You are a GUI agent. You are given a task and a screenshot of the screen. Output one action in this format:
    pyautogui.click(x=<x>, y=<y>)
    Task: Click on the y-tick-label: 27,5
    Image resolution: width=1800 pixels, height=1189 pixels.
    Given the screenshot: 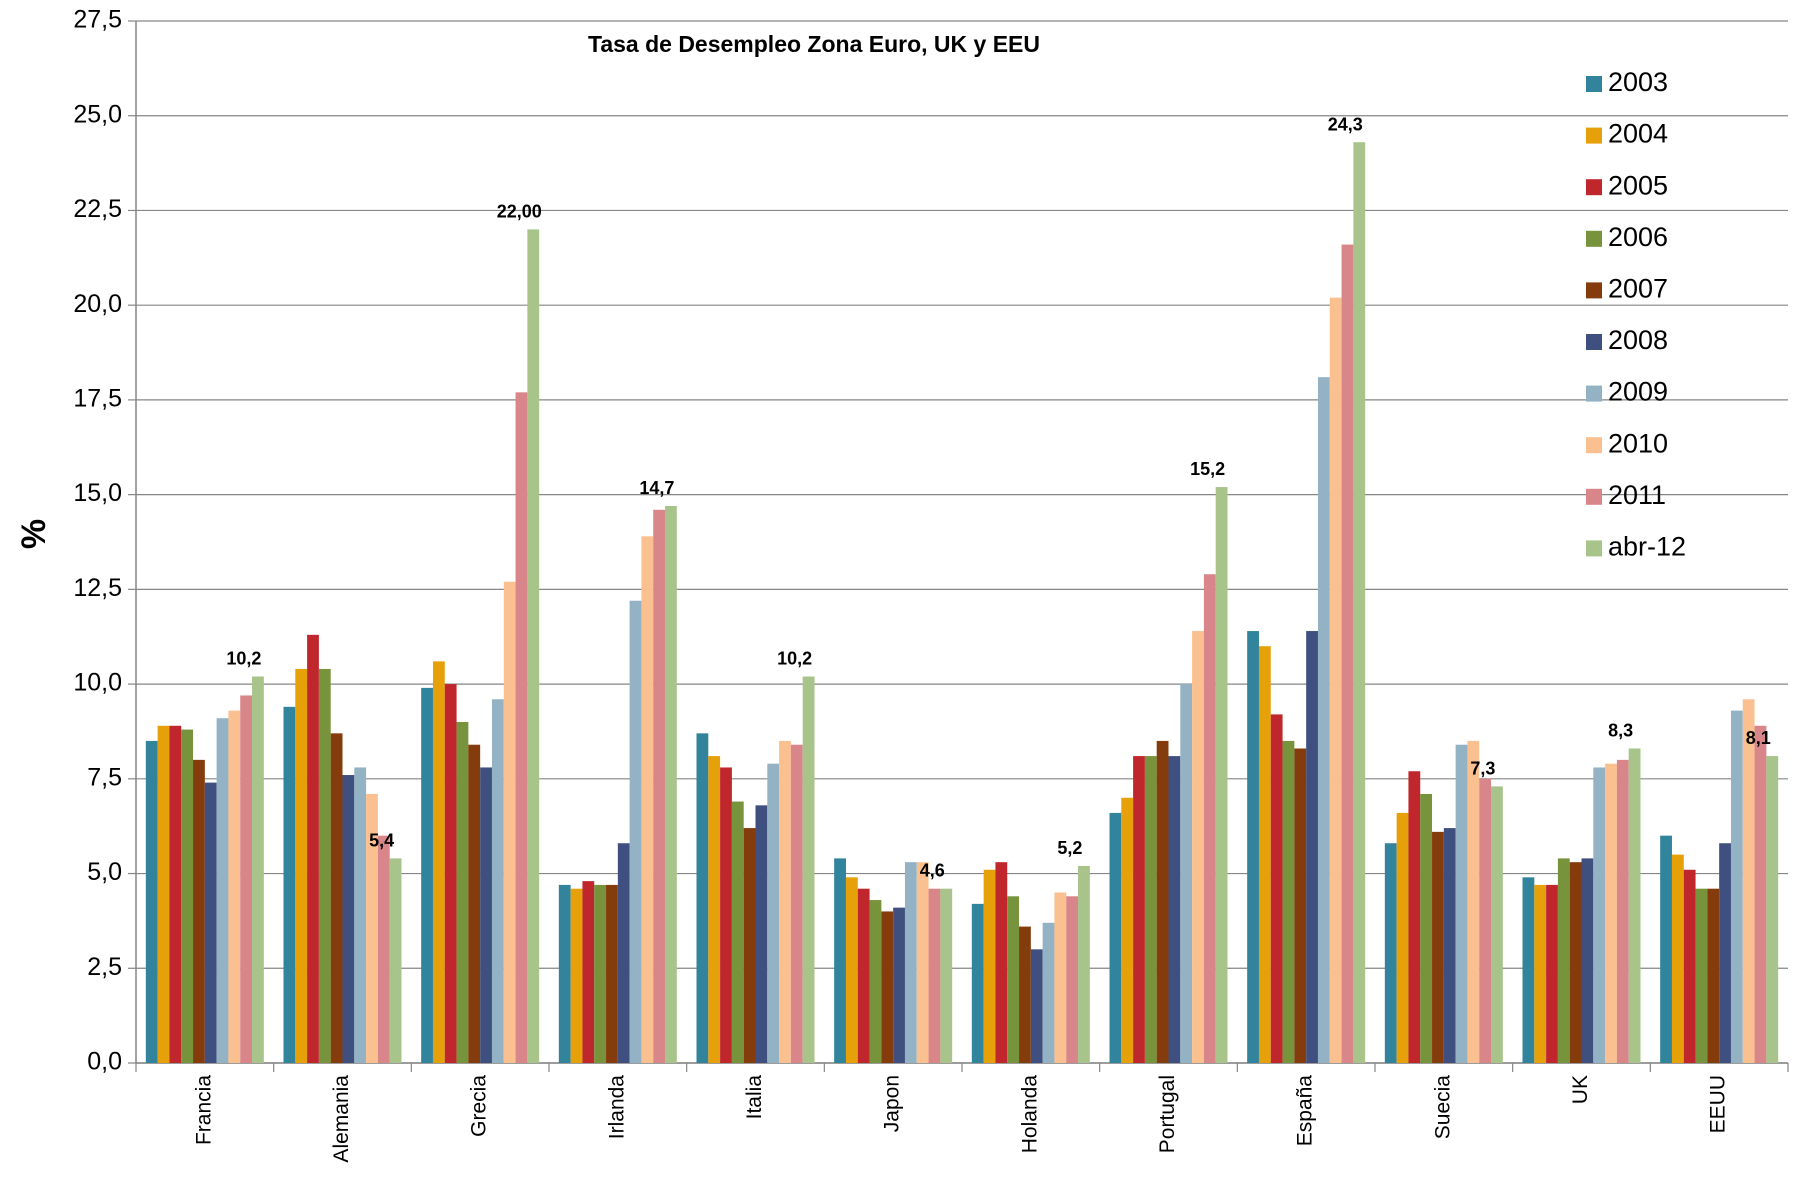 What is the action you would take?
    pyautogui.click(x=97, y=20)
    